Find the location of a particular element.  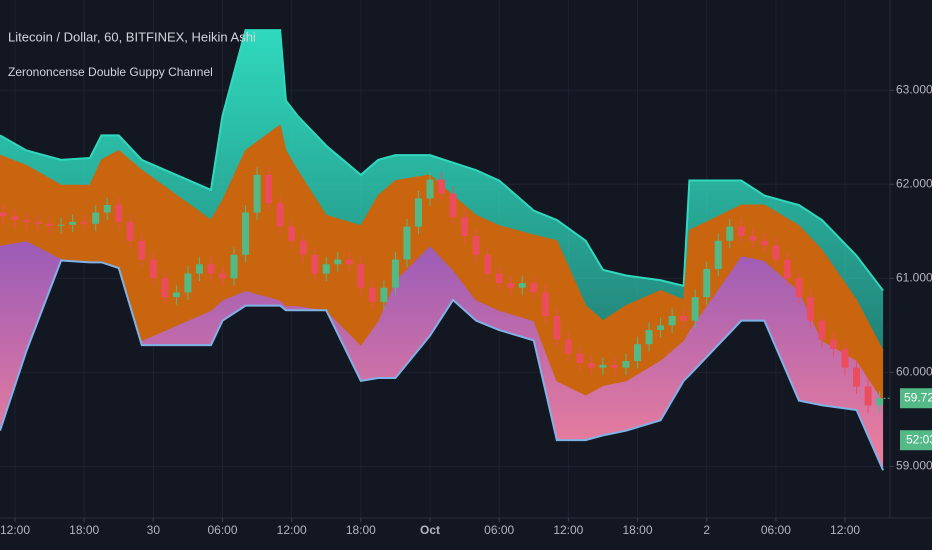

y-tick-label: 60.000 is located at coordinates (914, 372).